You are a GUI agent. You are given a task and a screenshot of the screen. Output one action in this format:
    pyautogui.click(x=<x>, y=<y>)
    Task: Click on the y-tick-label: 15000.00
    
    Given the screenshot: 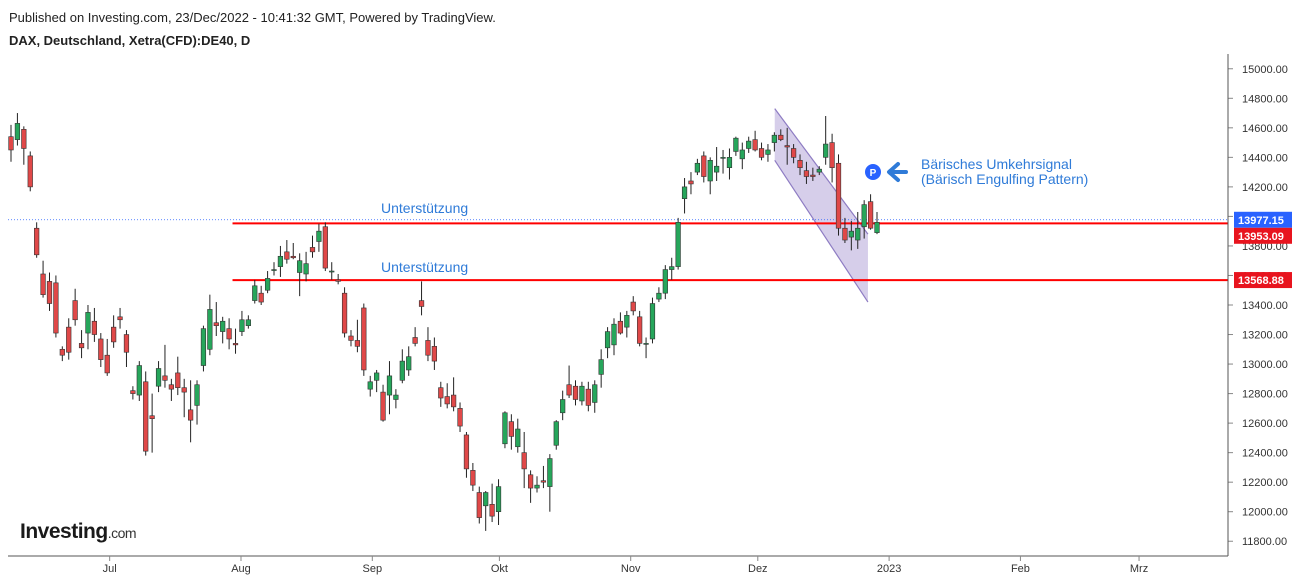 What is the action you would take?
    pyautogui.click(x=1265, y=70)
    